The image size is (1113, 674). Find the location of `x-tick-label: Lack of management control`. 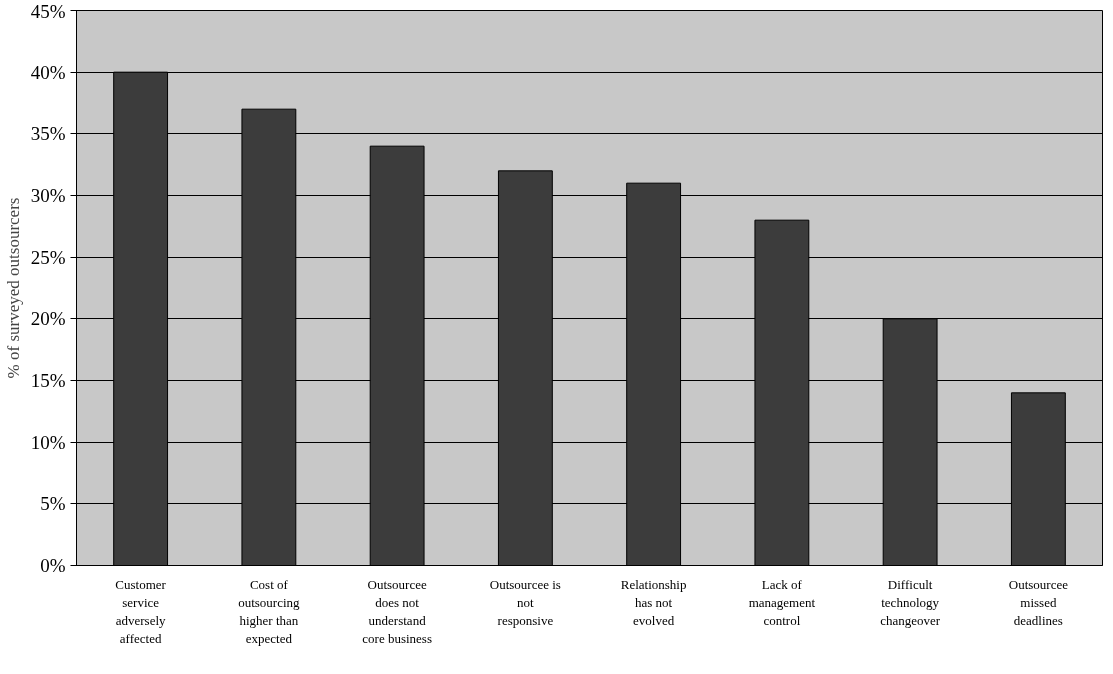

x-tick-label: Lack of management control is located at coordinates (782, 602).